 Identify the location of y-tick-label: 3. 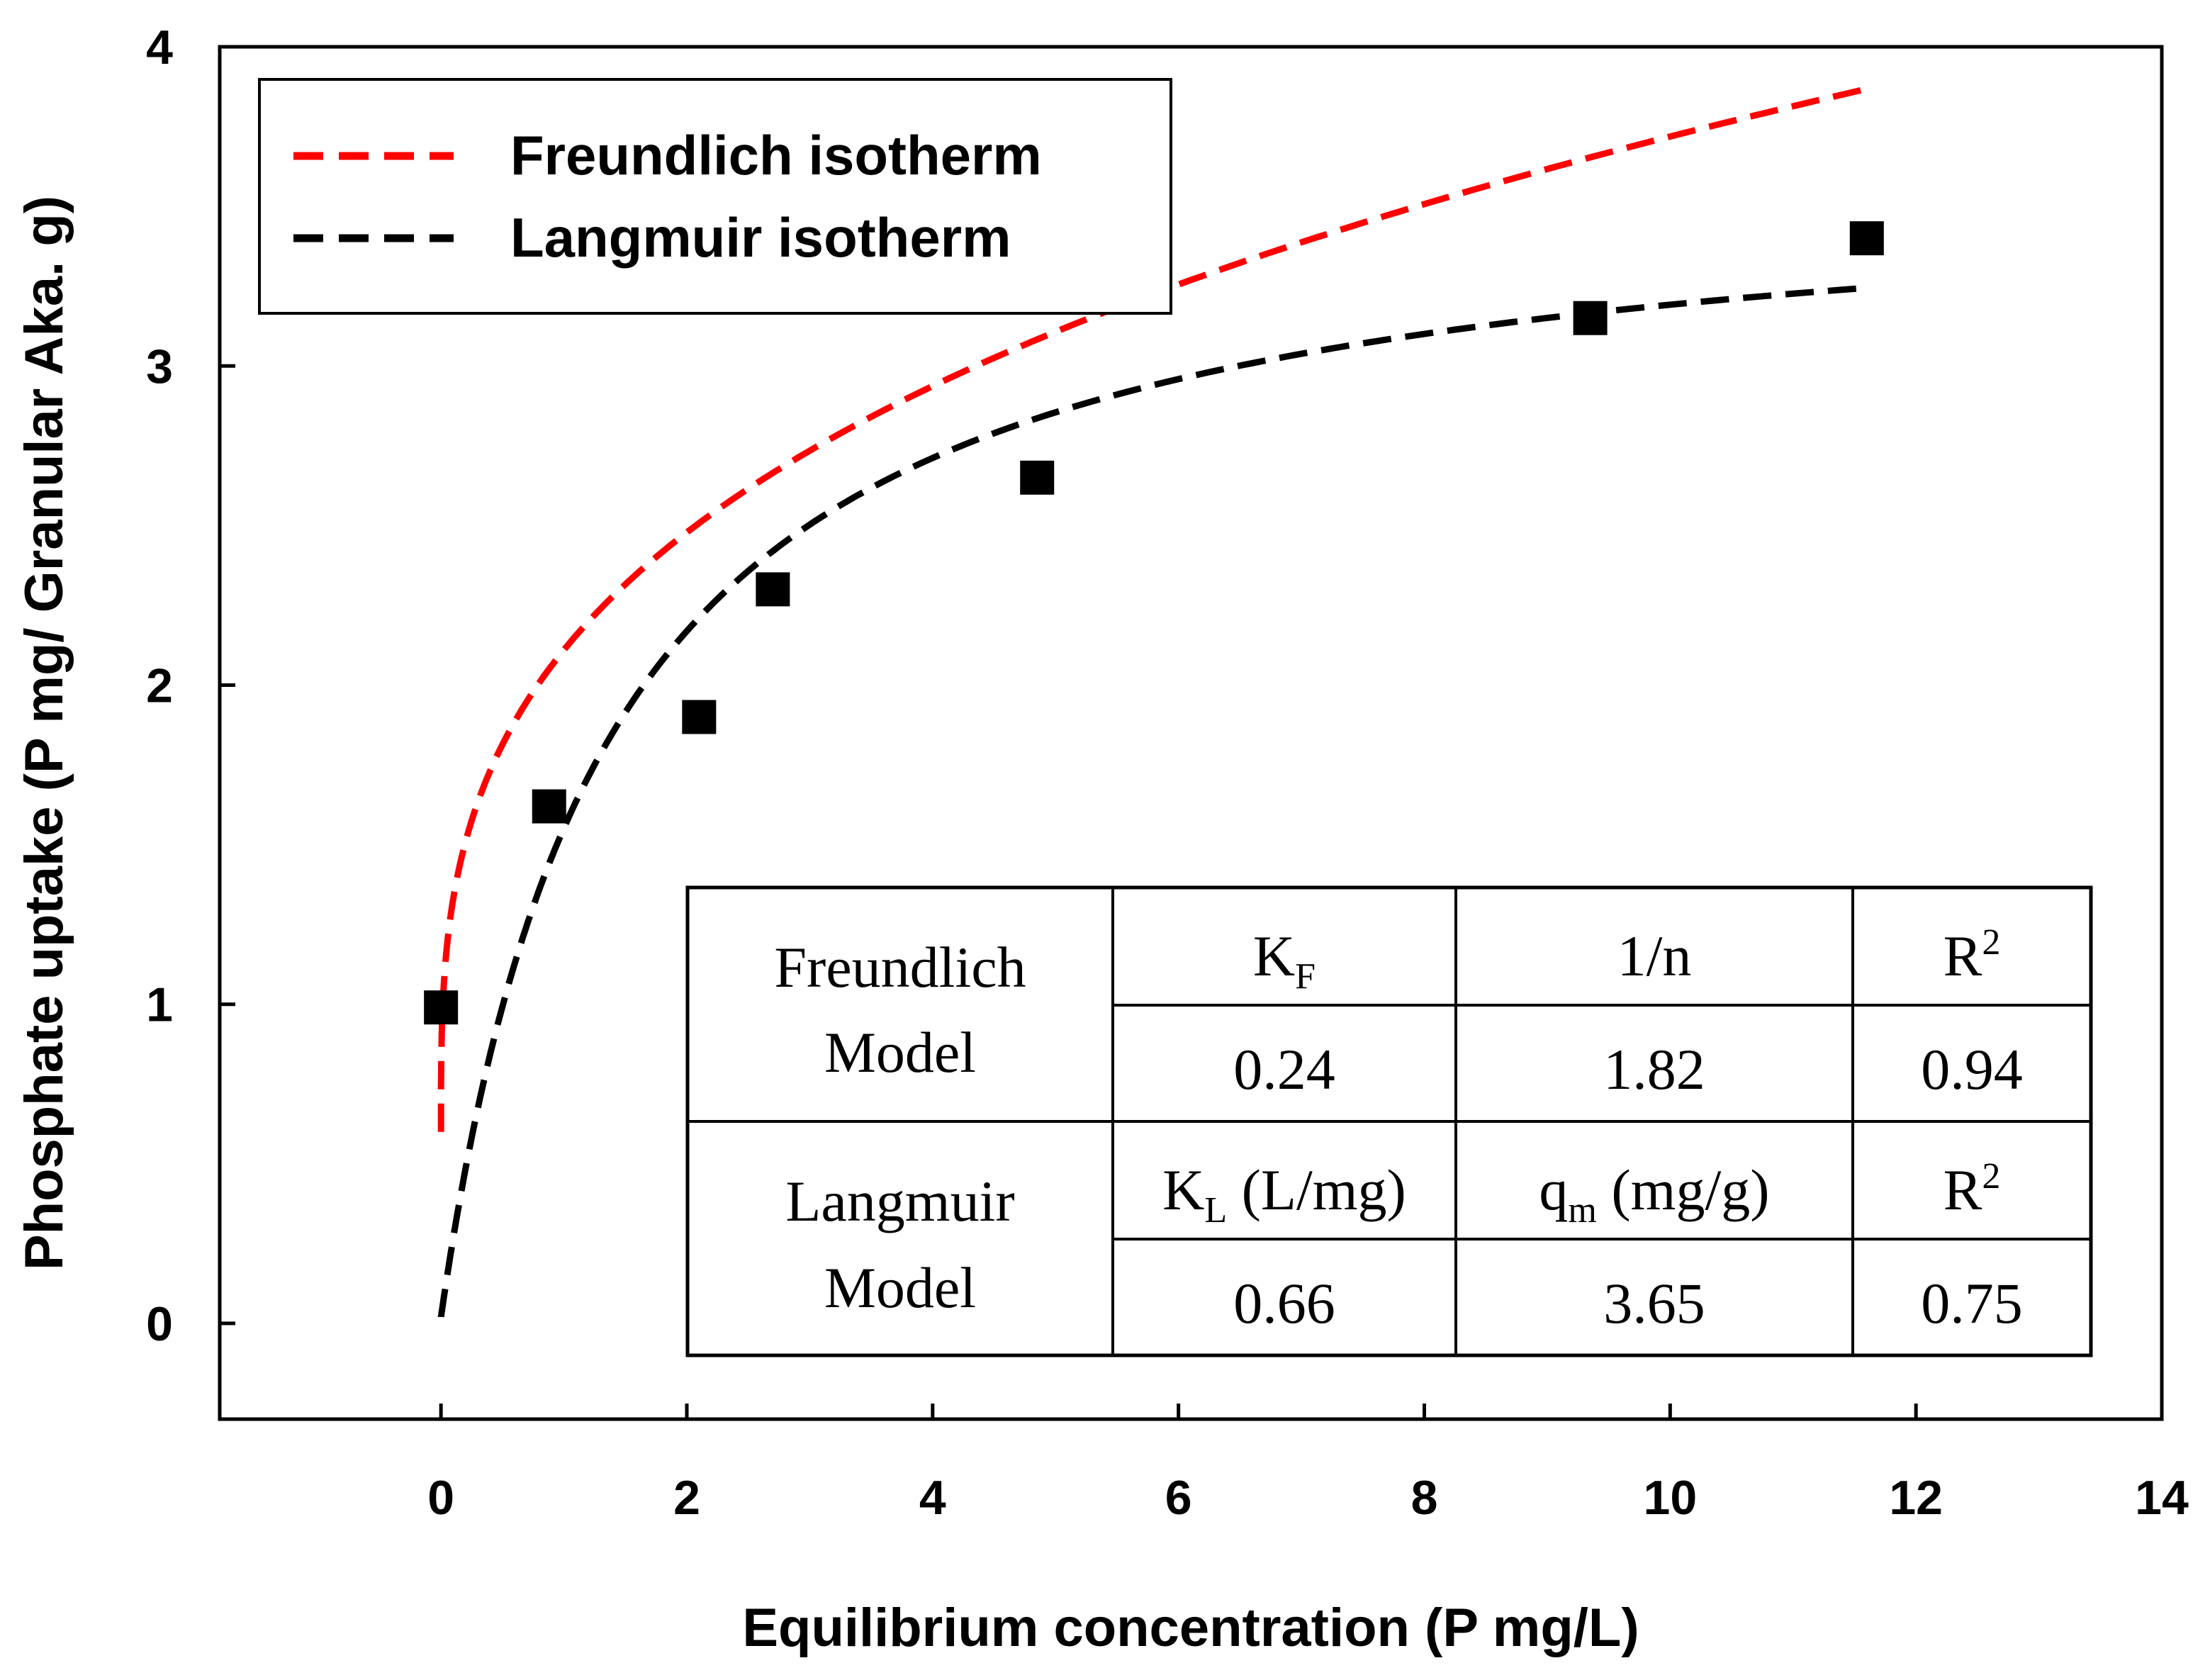
(160, 367).